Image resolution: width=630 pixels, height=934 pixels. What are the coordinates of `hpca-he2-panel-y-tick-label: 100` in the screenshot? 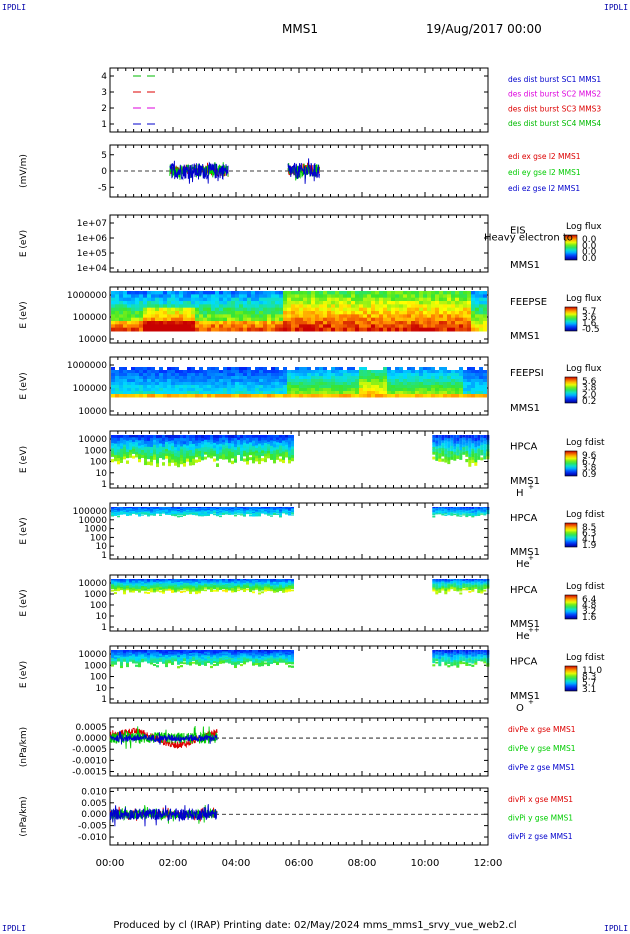 It's located at (98, 606).